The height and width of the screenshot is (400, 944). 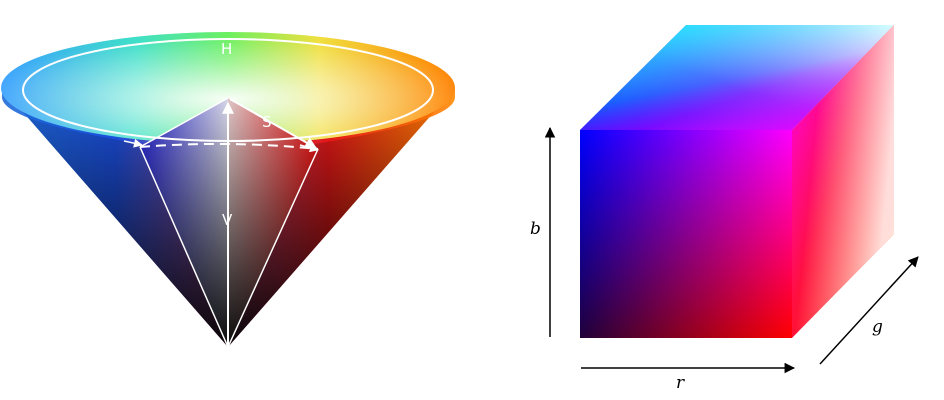 I want to click on rgb-cube-top-magenta, so click(x=737, y=77).